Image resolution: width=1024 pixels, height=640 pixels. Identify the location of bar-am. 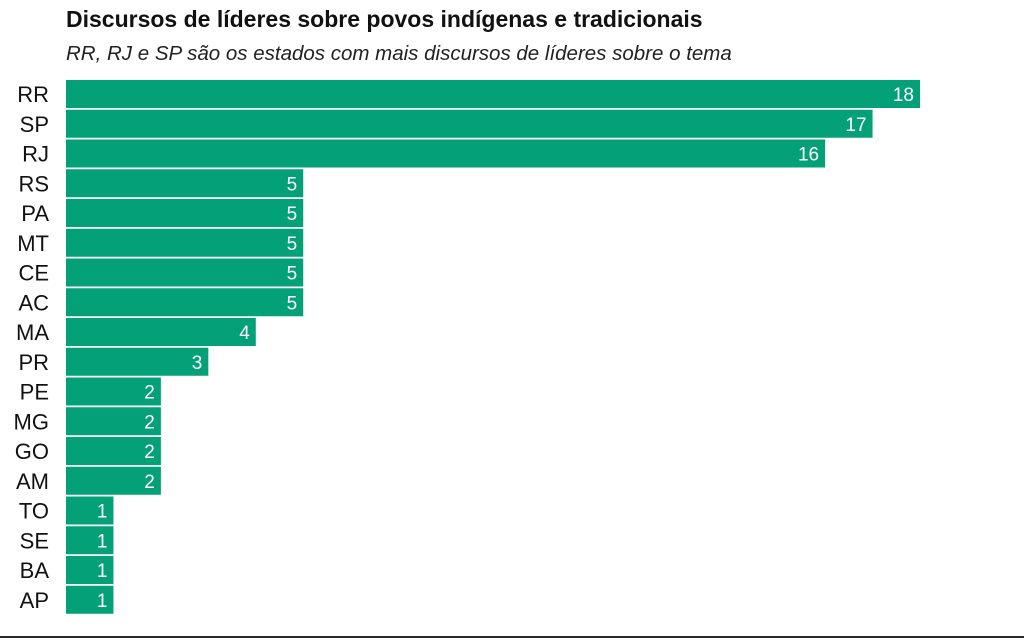
(113, 480).